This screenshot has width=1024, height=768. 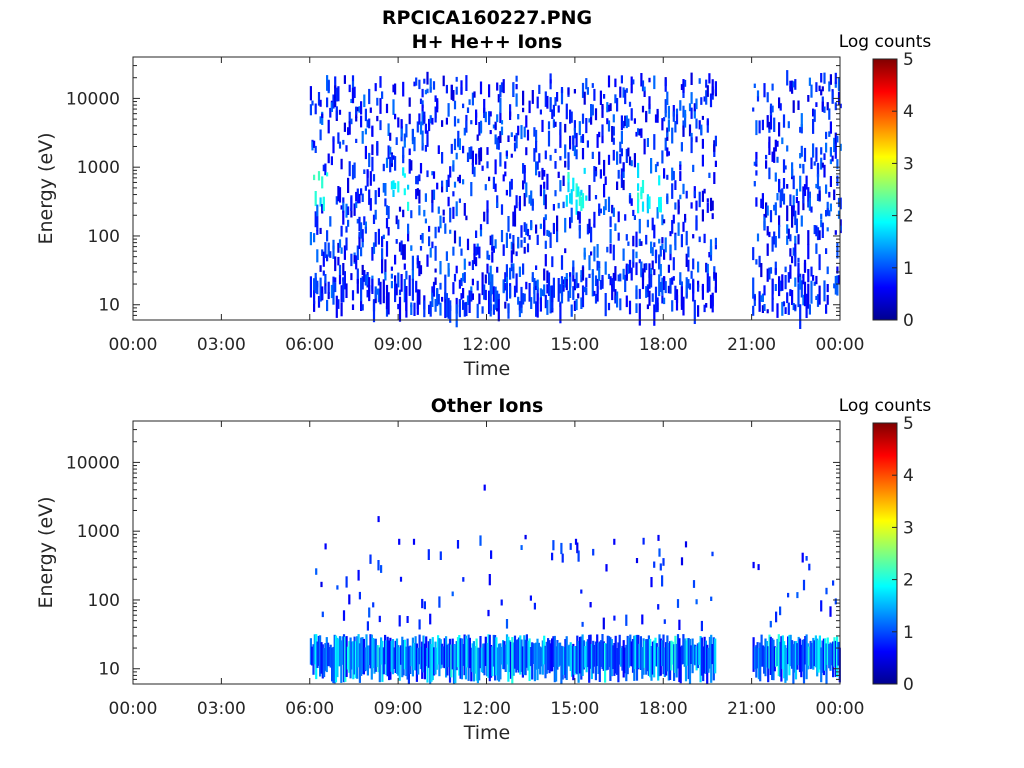 What do you see at coordinates (908, 685) in the screenshot?
I see `colorbar-tick-label: 0` at bounding box center [908, 685].